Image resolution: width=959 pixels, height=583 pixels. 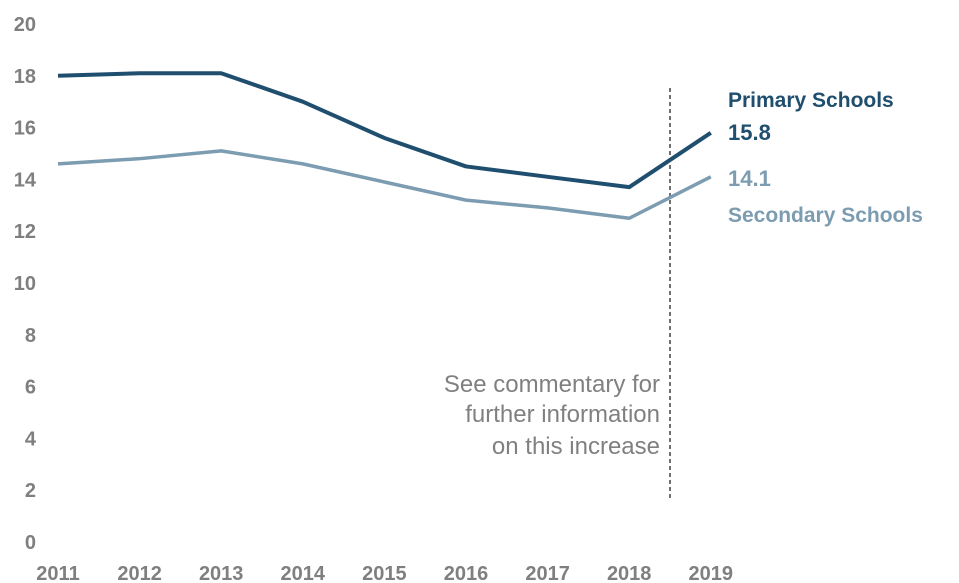 I want to click on annotation-line-2: further information, so click(x=562, y=414).